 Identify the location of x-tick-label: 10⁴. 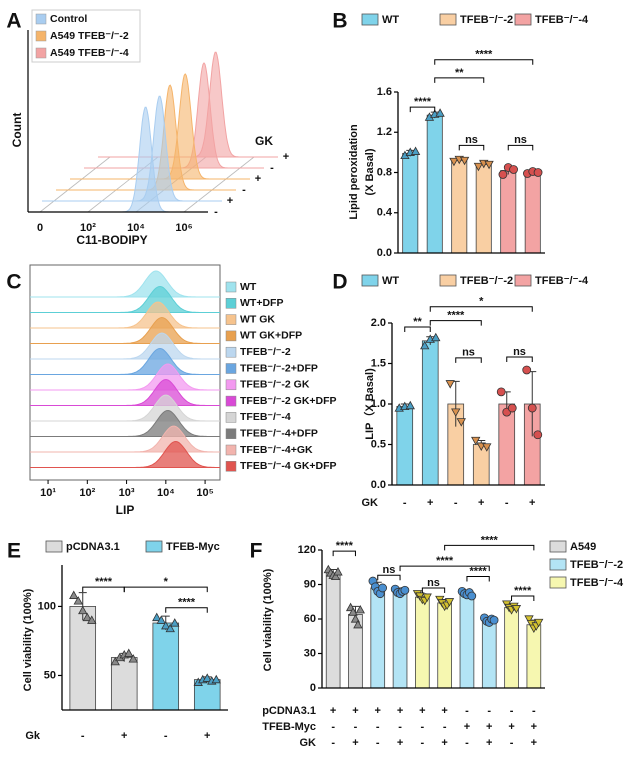
(166, 493).